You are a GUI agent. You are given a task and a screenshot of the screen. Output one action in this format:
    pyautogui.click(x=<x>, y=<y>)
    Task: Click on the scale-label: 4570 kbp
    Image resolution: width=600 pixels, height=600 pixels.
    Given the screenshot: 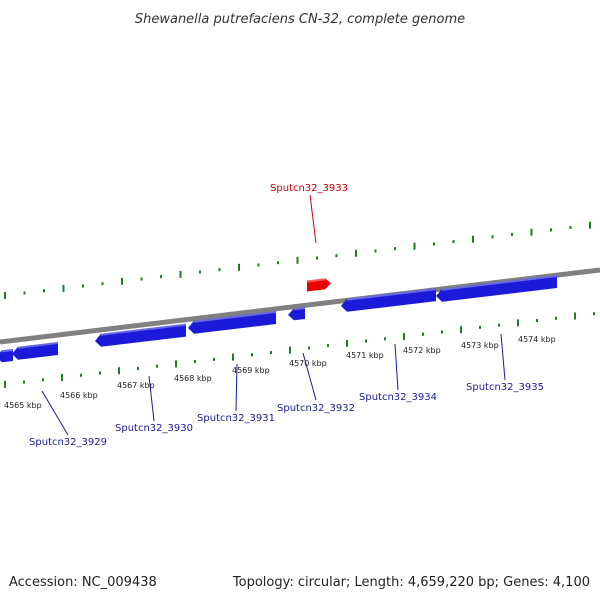 What is the action you would take?
    pyautogui.click(x=308, y=363)
    